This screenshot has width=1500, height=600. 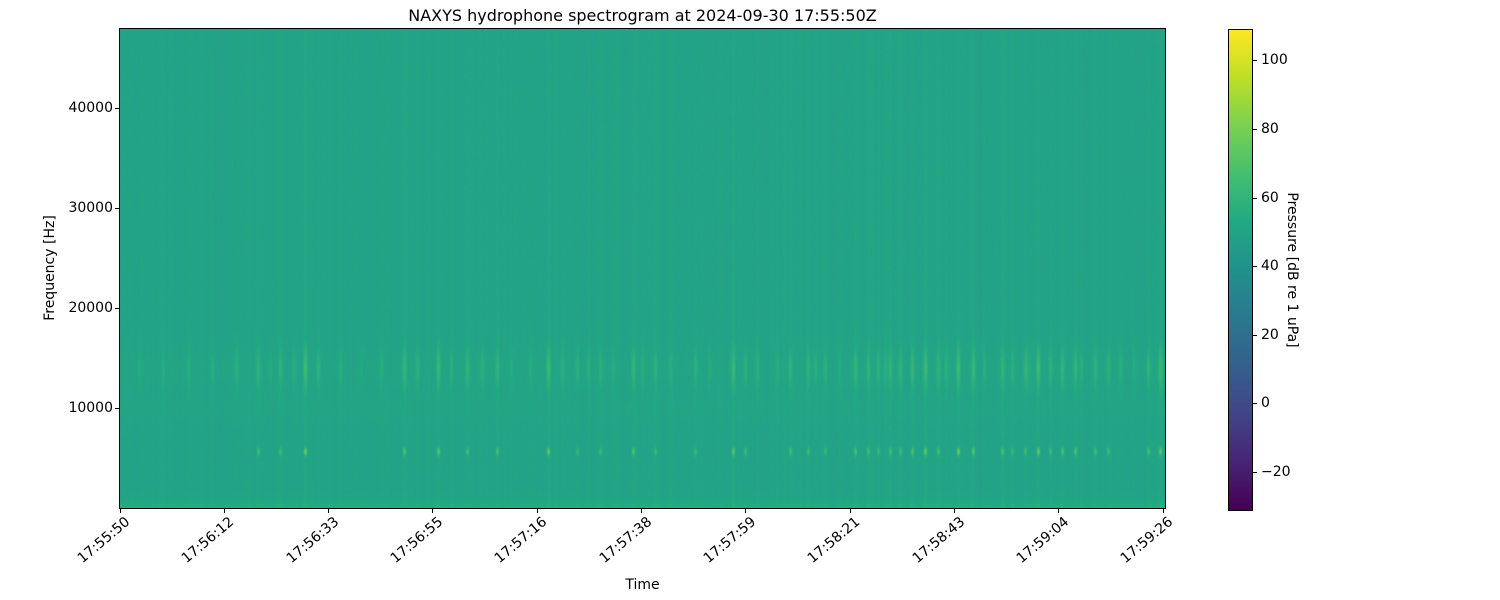 What do you see at coordinates (417, 540) in the screenshot?
I see `x-tick-label: 17:56:55` at bounding box center [417, 540].